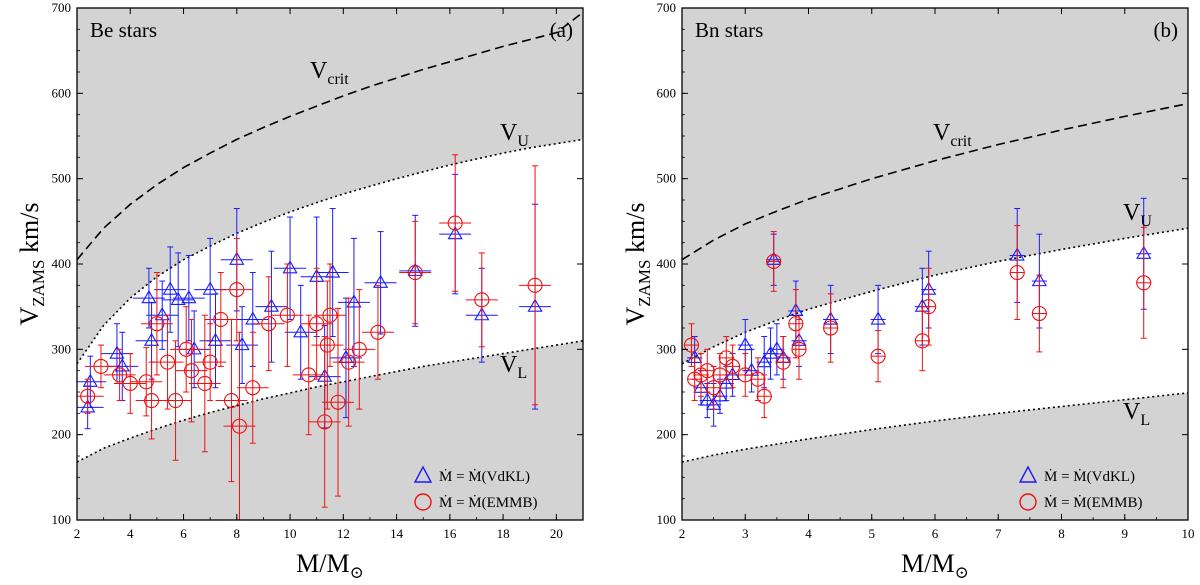 This screenshot has height=585, width=1200. I want to click on label-vcrit-main: V, so click(319, 71).